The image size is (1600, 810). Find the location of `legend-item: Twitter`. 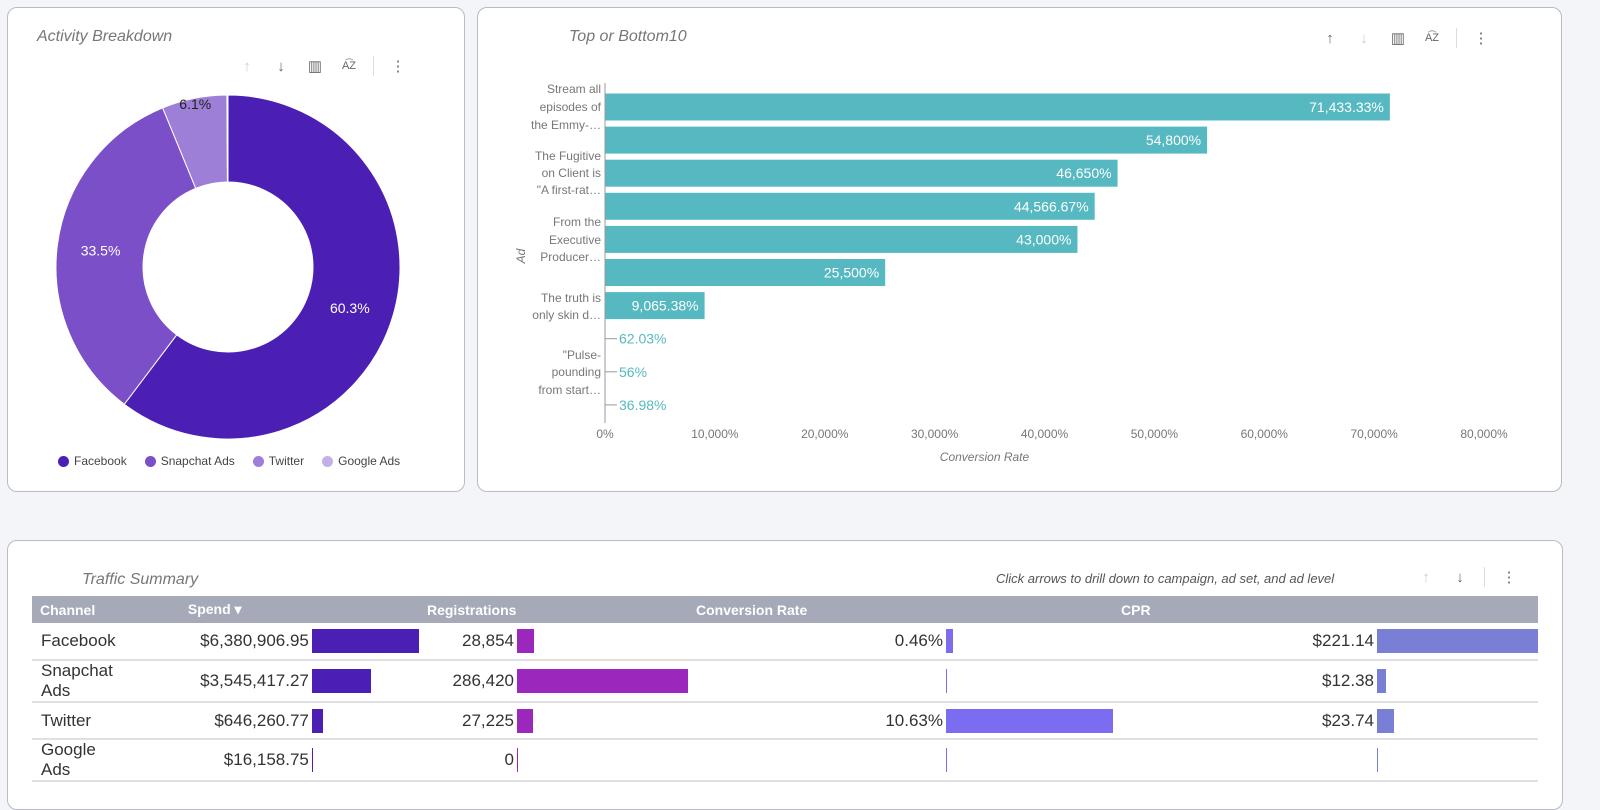

legend-item: Twitter is located at coordinates (278, 461).